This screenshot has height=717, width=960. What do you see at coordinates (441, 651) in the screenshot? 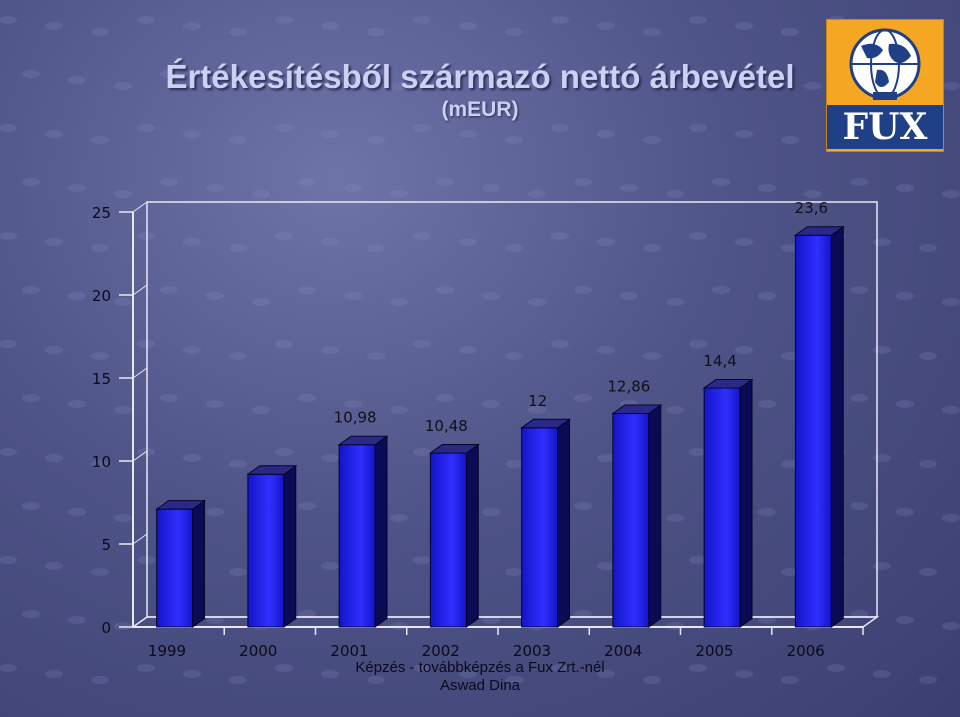
I see `x-tick-label: 2002` at bounding box center [441, 651].